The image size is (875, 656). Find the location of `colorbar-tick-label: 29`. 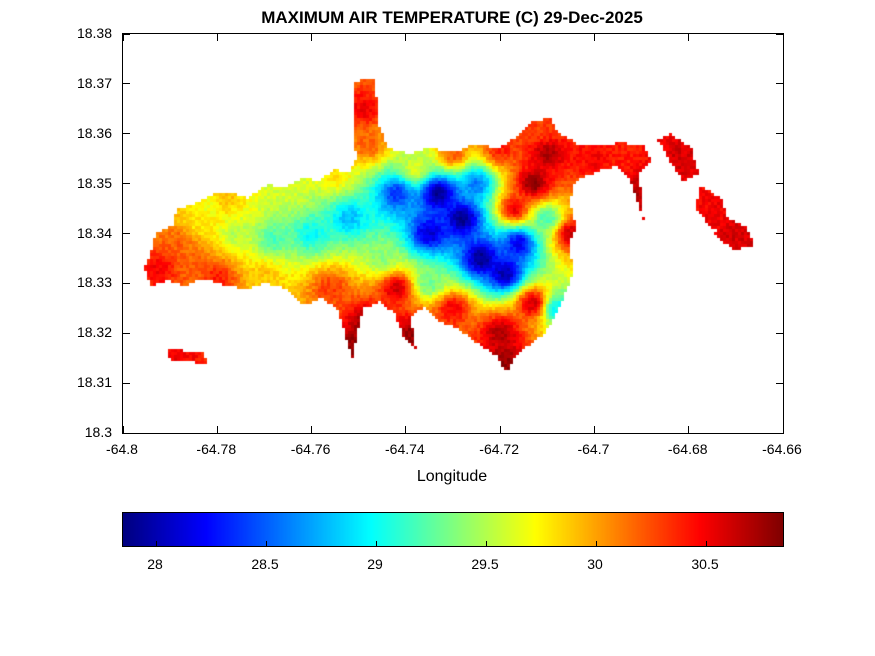

colorbar-tick-label: 29 is located at coordinates (375, 564).